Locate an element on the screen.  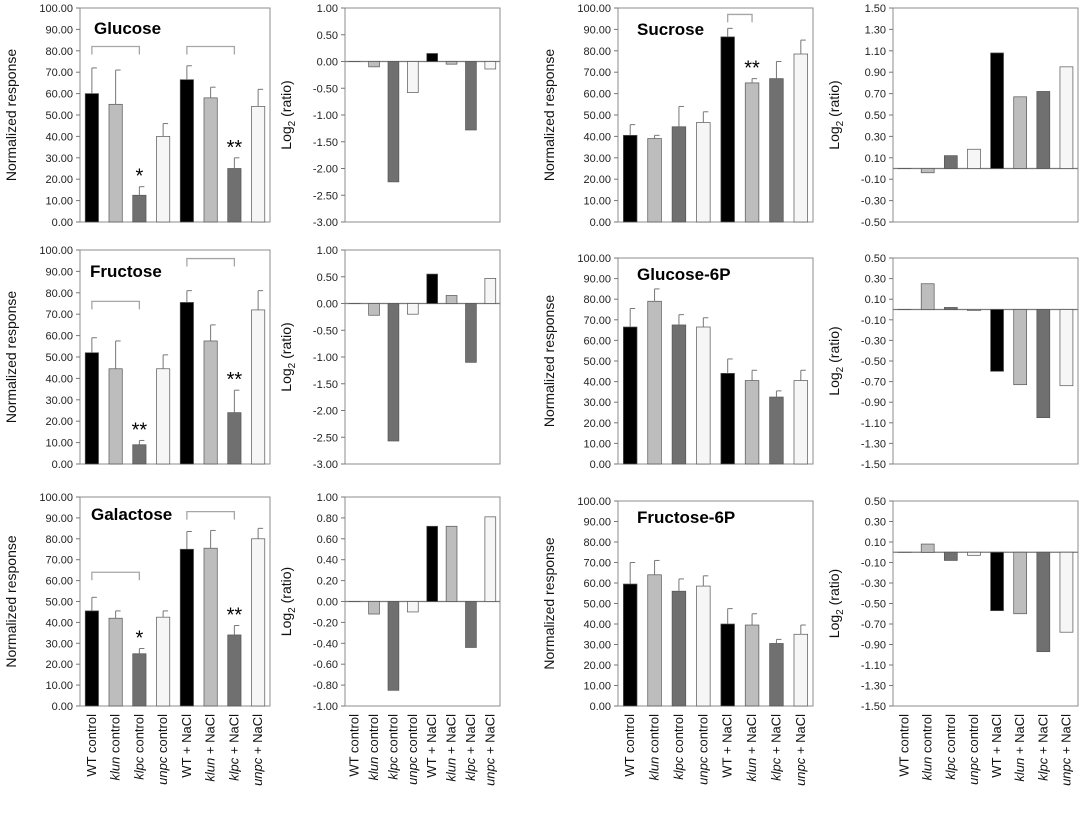
chart-title: Glucose-6P is located at coordinates (684, 274).